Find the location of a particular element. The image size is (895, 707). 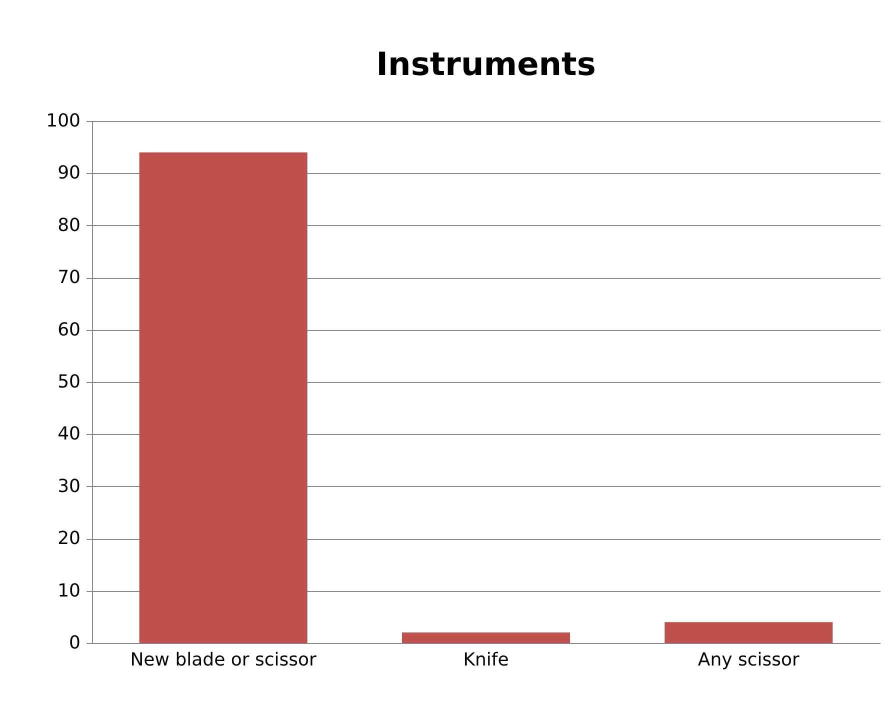

y-tick-label: 50 is located at coordinates (69, 382).